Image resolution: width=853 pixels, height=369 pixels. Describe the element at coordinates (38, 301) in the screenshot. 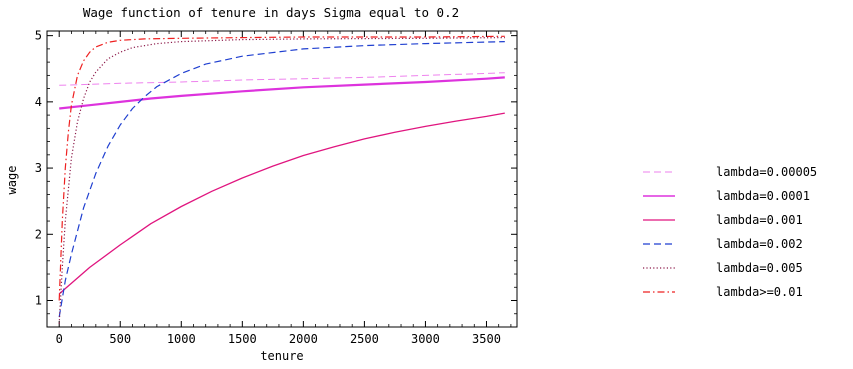

I see `y-tick-label: 1` at that location.